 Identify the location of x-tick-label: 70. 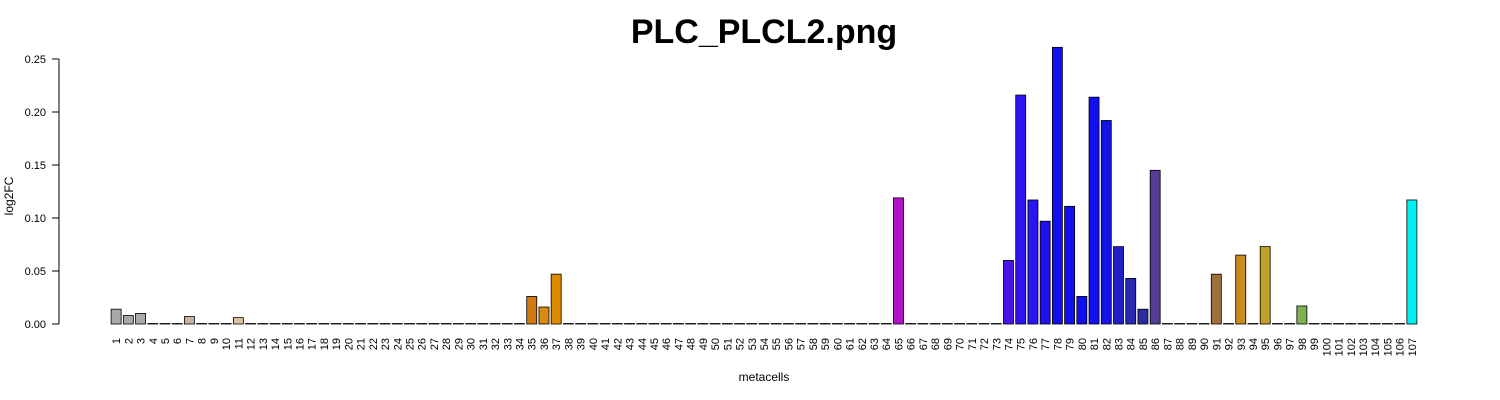
(961, 344).